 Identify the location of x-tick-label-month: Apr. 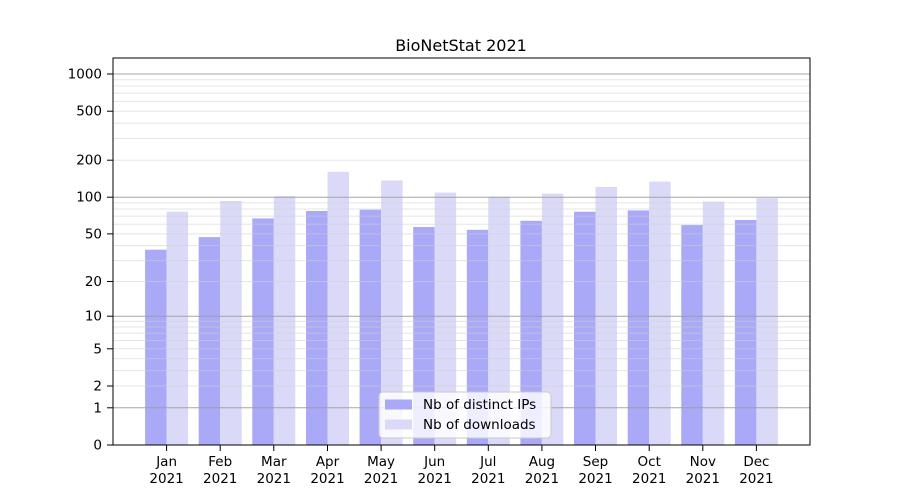
(328, 462).